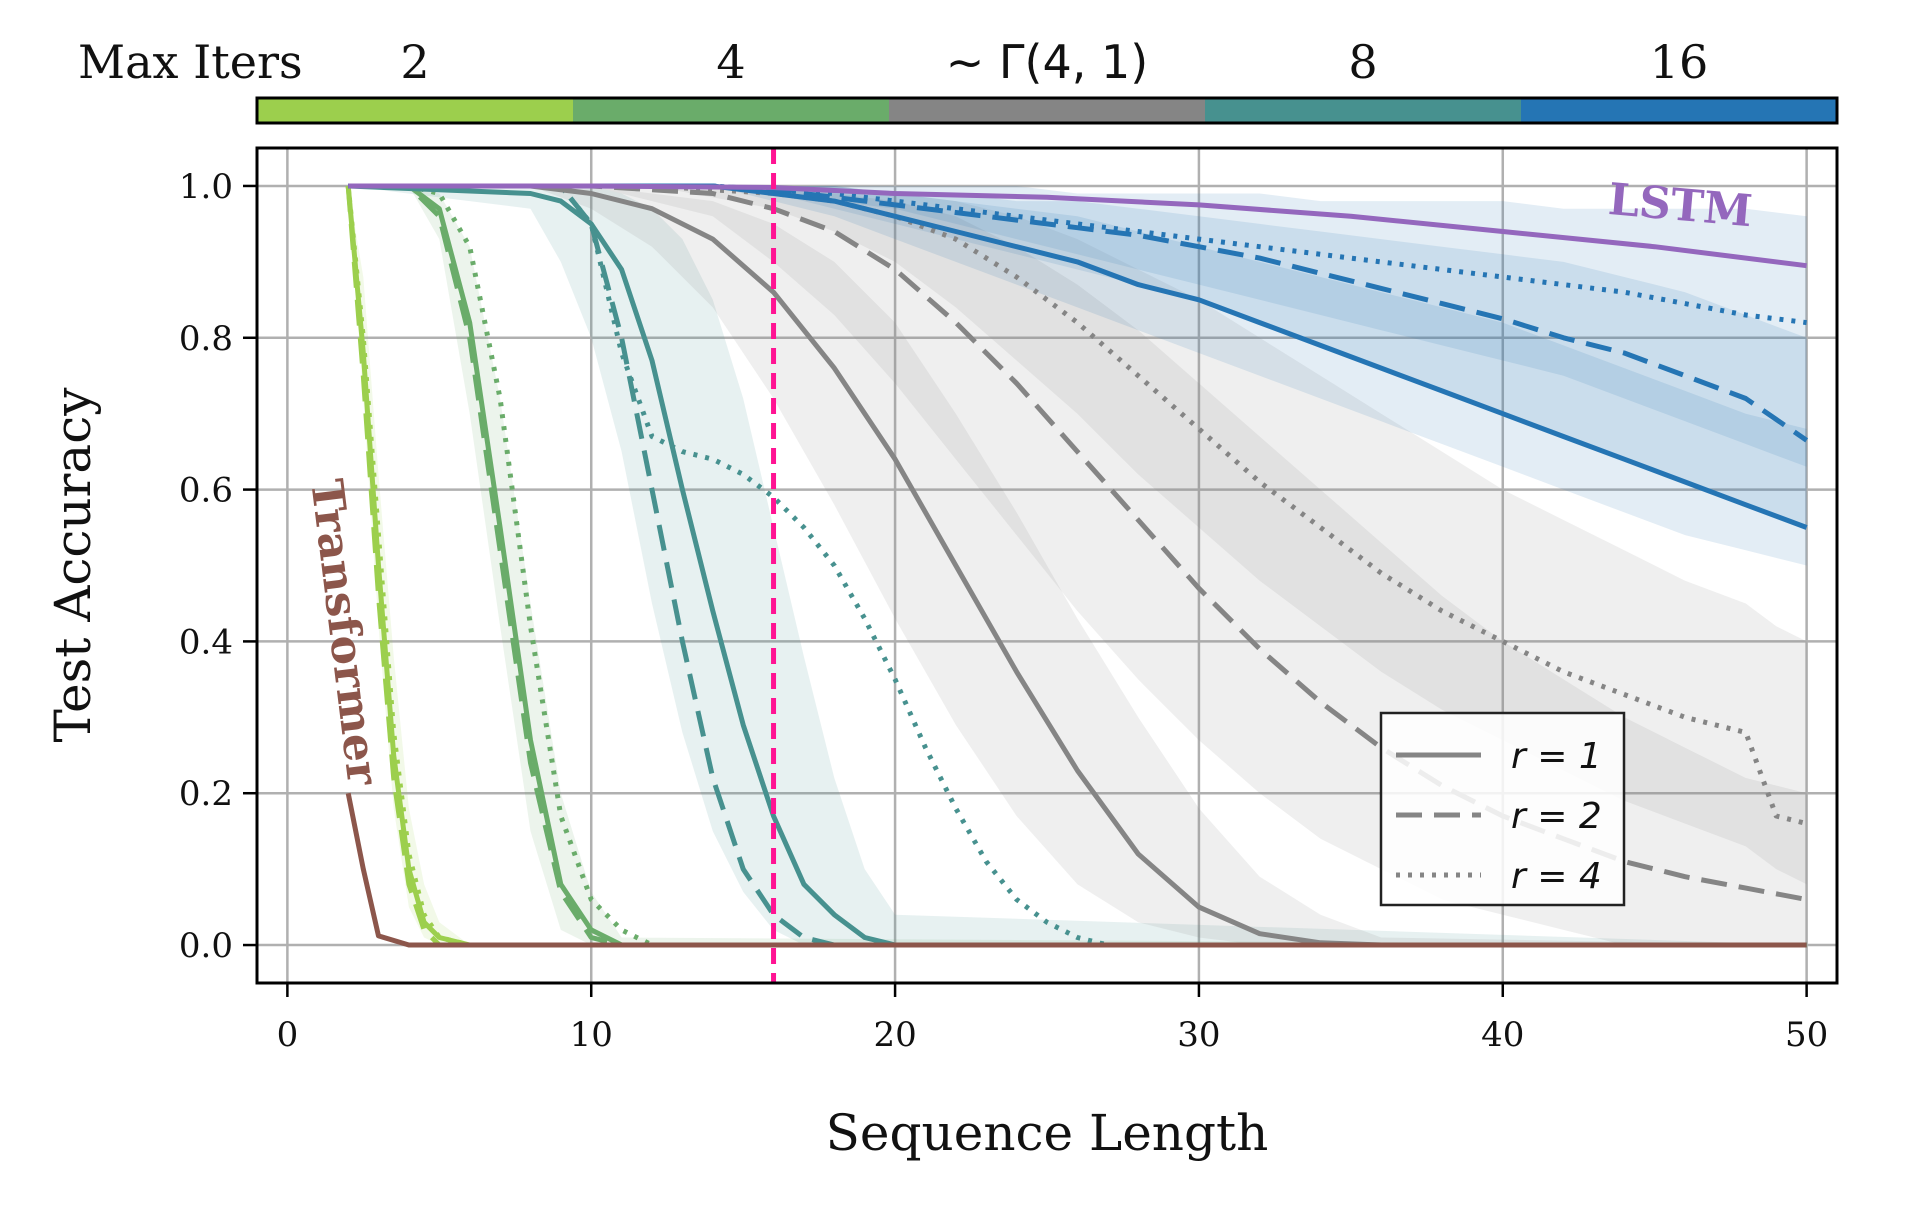  I want to click on legend-entry-label: r = 1, so click(1556, 756).